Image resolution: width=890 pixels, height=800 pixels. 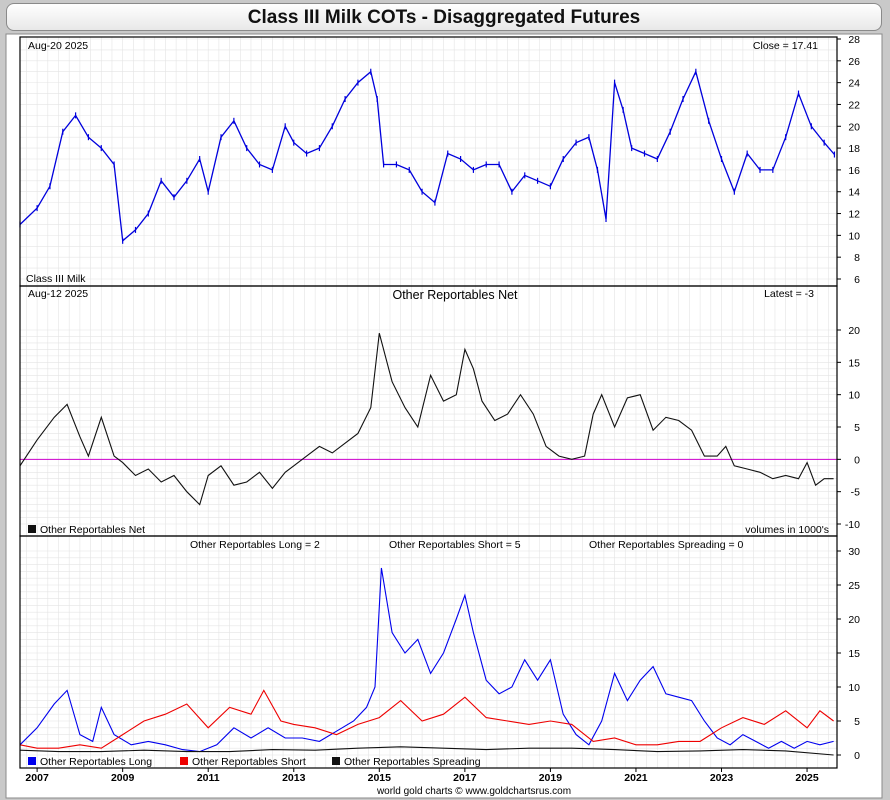 What do you see at coordinates (854, 552) in the screenshot?
I see `y-tick-label: 30` at bounding box center [854, 552].